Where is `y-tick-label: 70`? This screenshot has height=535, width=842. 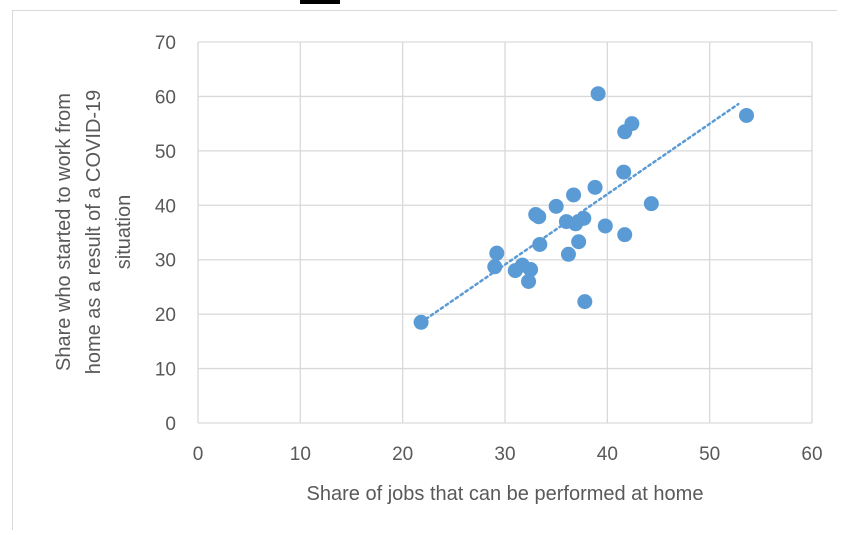
y-tick-label: 70 is located at coordinates (165, 43).